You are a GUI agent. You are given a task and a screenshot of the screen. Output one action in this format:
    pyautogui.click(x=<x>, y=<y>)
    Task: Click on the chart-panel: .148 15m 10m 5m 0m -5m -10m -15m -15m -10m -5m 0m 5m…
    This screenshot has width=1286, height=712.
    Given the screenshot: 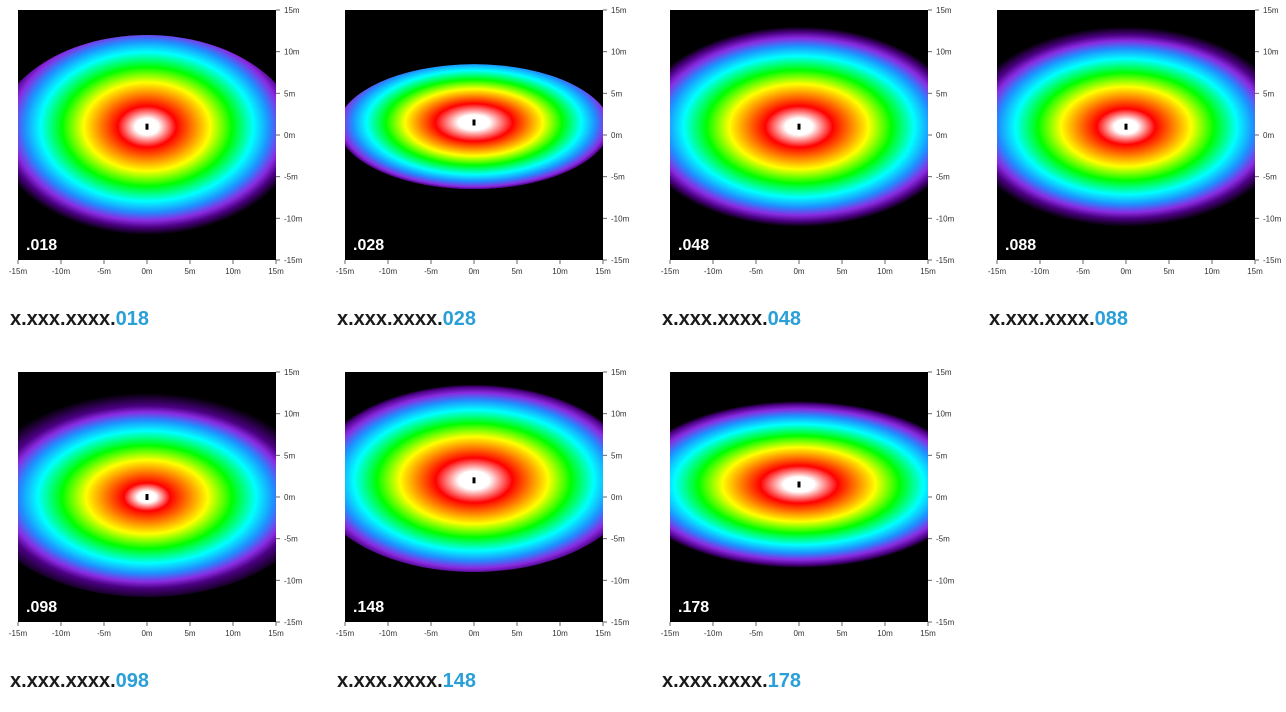 What is the action you would take?
    pyautogui.click(x=486, y=540)
    